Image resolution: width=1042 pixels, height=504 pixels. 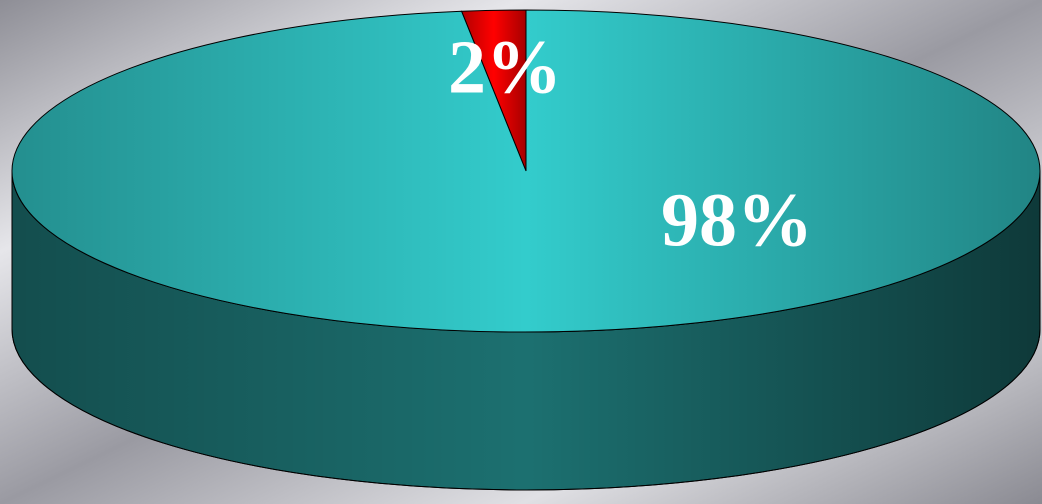 What do you see at coordinates (737, 220) in the screenshot?
I see `slice-label: 98%` at bounding box center [737, 220].